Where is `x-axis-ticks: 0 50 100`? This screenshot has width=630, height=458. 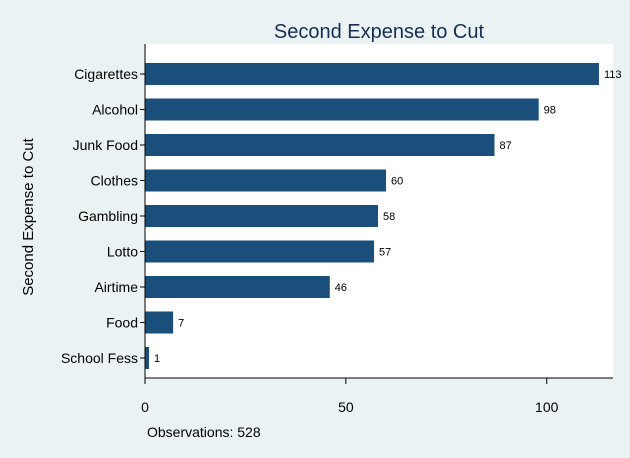
x-axis-ticks: 0 50 100 is located at coordinates (350, 396).